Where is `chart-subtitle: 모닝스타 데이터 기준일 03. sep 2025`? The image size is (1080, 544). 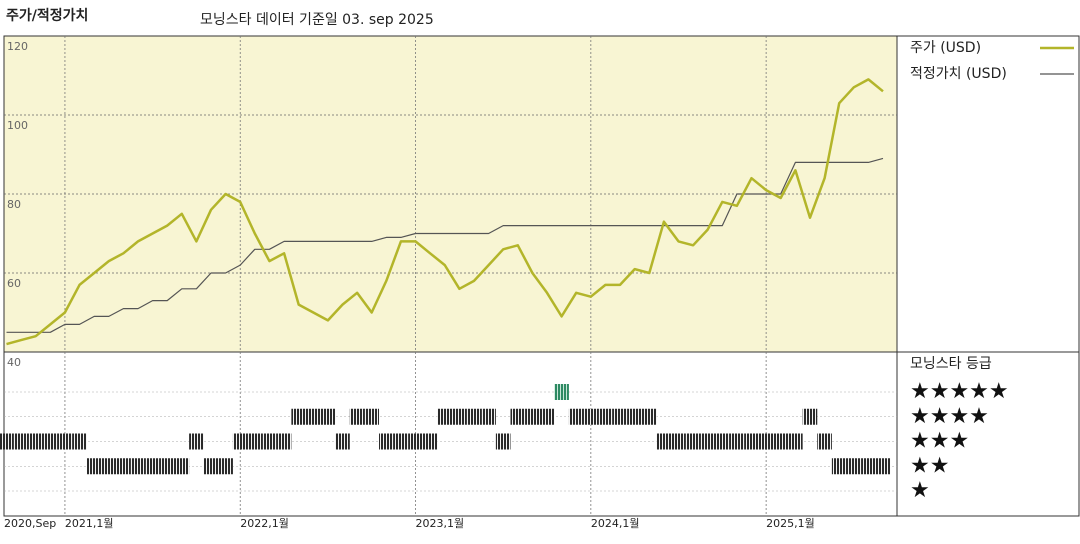
chart-subtitle: 모닝스타 데이터 기준일 03. sep 2025 is located at coordinates (317, 20).